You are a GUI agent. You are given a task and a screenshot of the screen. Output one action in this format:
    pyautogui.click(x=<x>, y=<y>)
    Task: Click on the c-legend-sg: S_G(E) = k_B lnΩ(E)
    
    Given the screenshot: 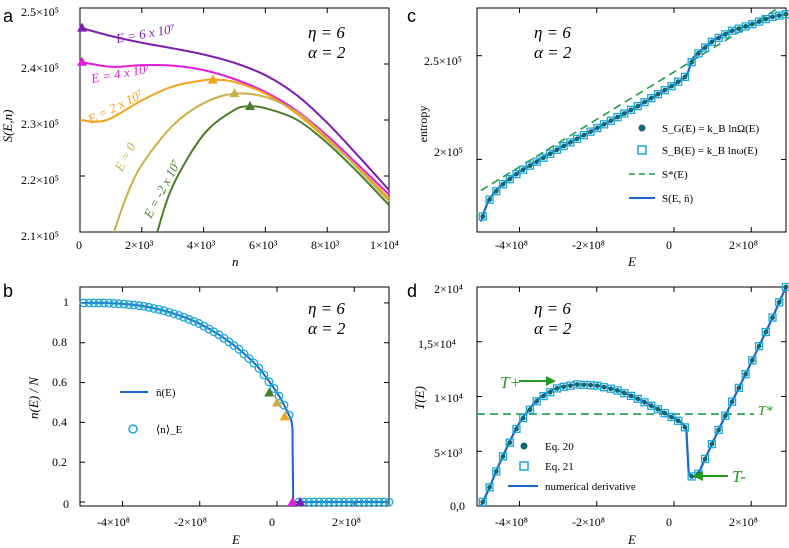 What is the action you would take?
    pyautogui.click(x=711, y=129)
    